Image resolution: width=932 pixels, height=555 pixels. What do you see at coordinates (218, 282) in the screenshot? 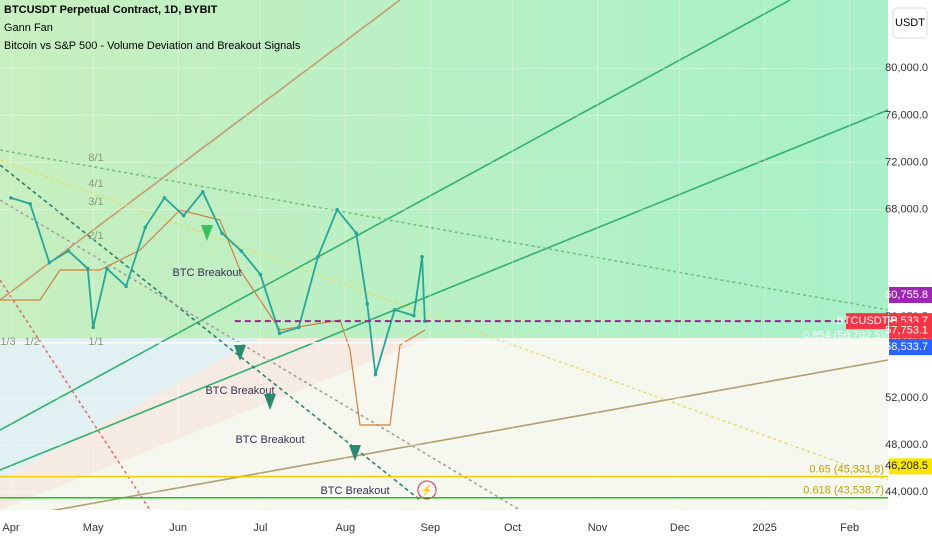
I see `price-line` at bounding box center [218, 282].